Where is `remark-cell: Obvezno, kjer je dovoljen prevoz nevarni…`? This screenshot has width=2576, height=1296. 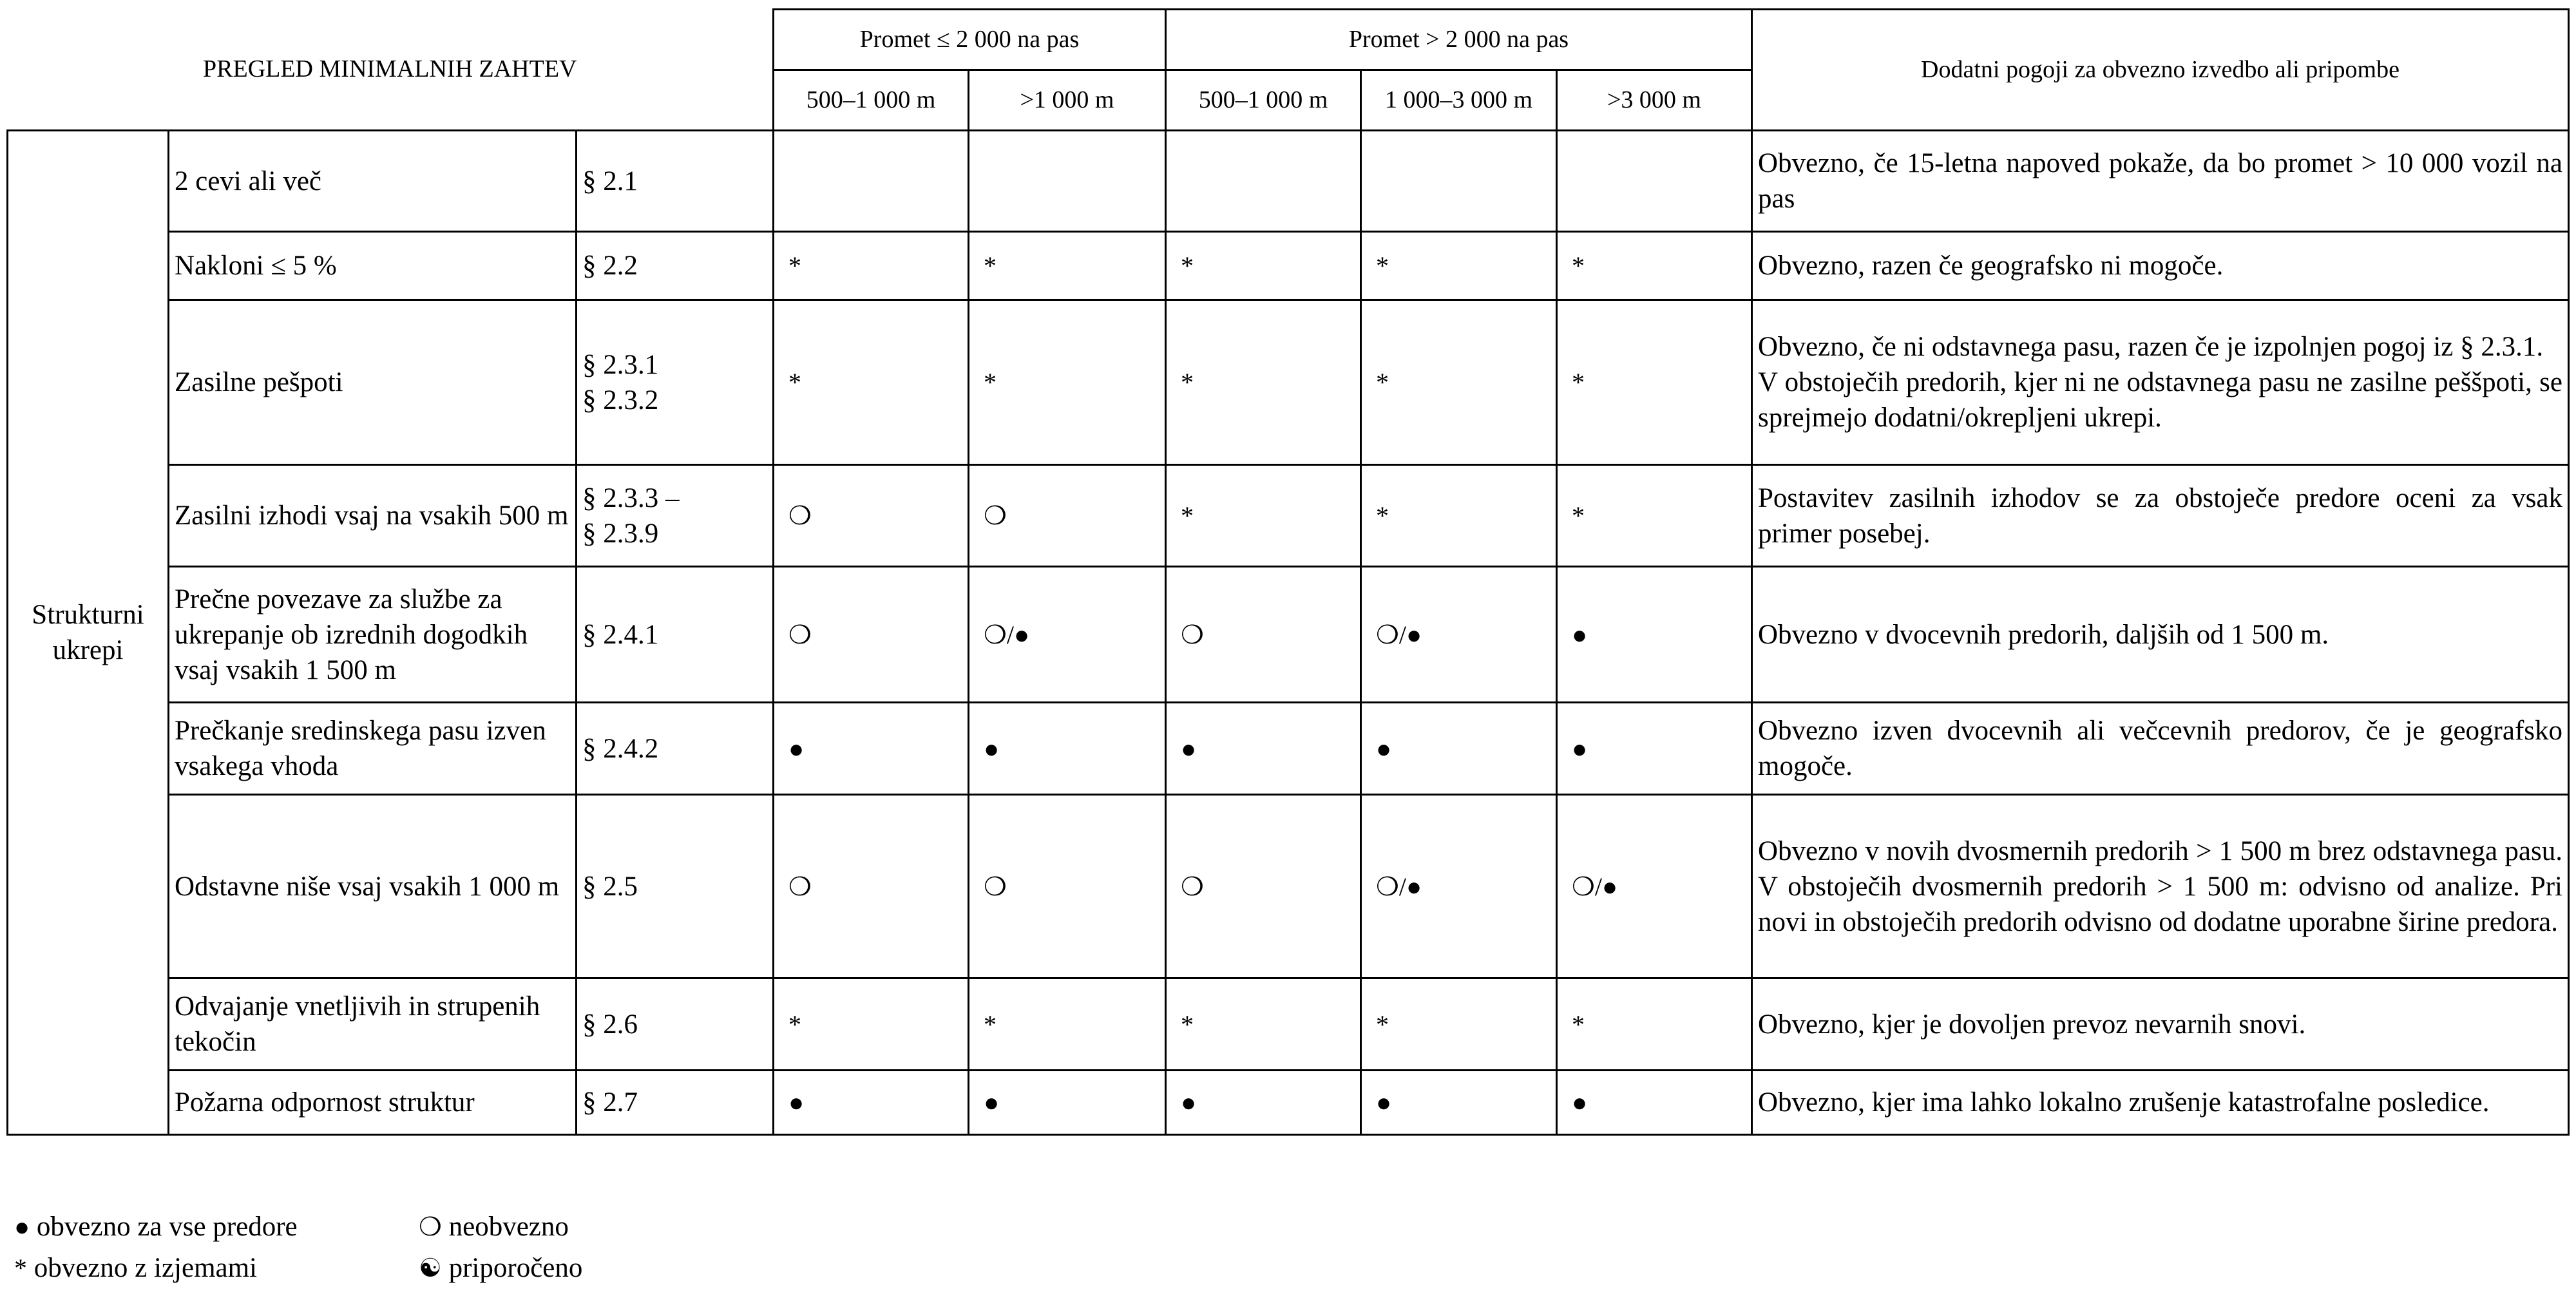
remark-cell: Obvezno, kjer je dovoljen prevoz nevarni… is located at coordinates (2160, 1024).